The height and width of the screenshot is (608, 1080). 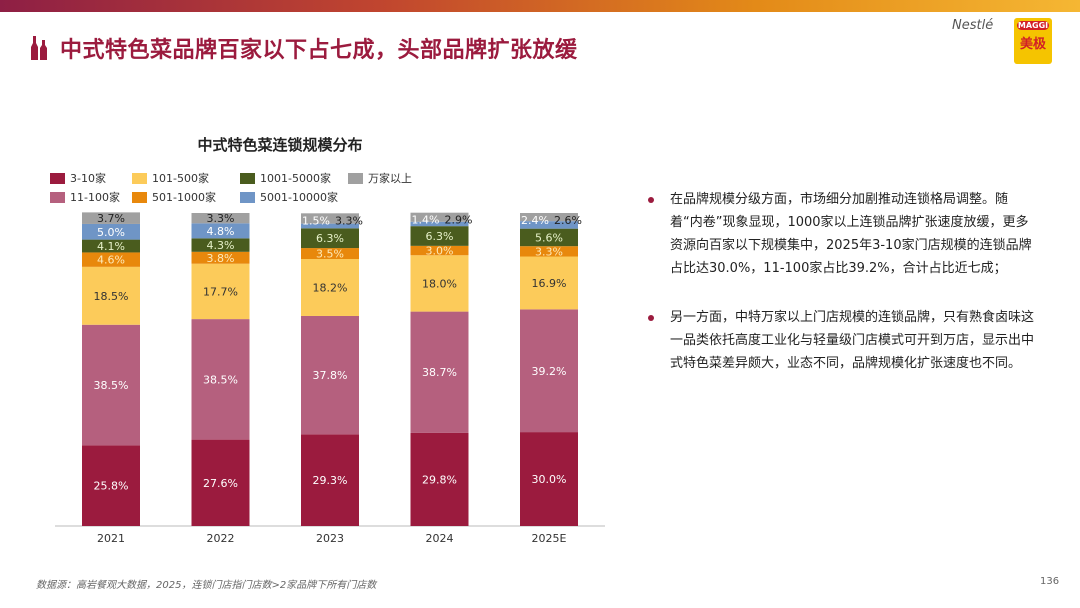 I want to click on data-label: 16.9%, so click(x=549, y=283).